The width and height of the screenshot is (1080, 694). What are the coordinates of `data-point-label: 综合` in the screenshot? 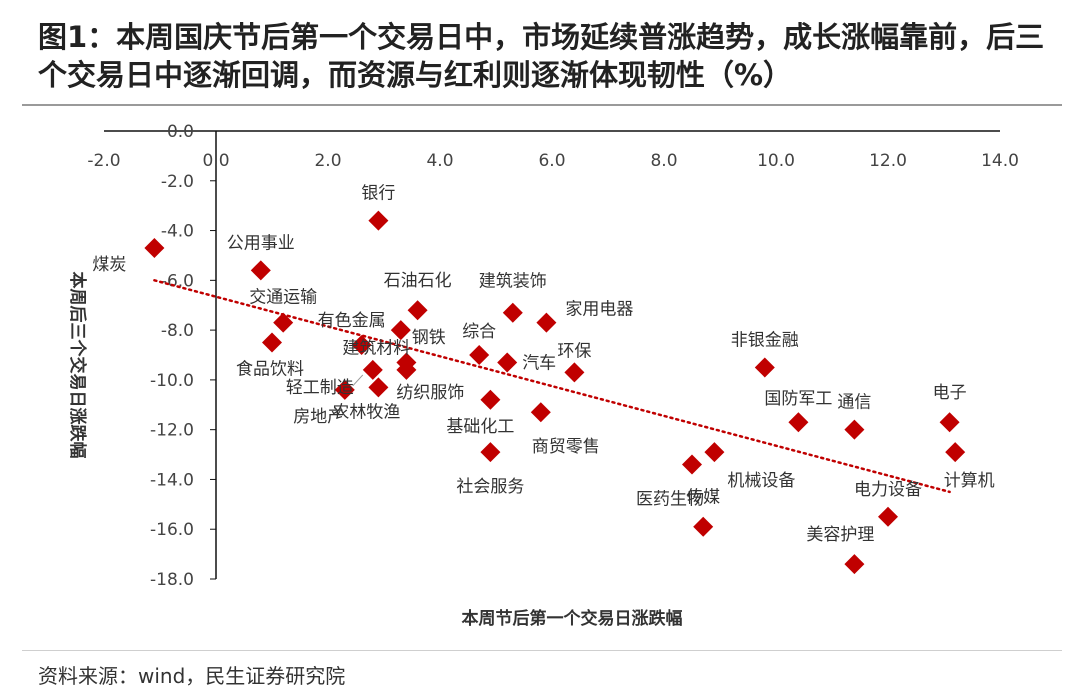 It's located at (479, 332).